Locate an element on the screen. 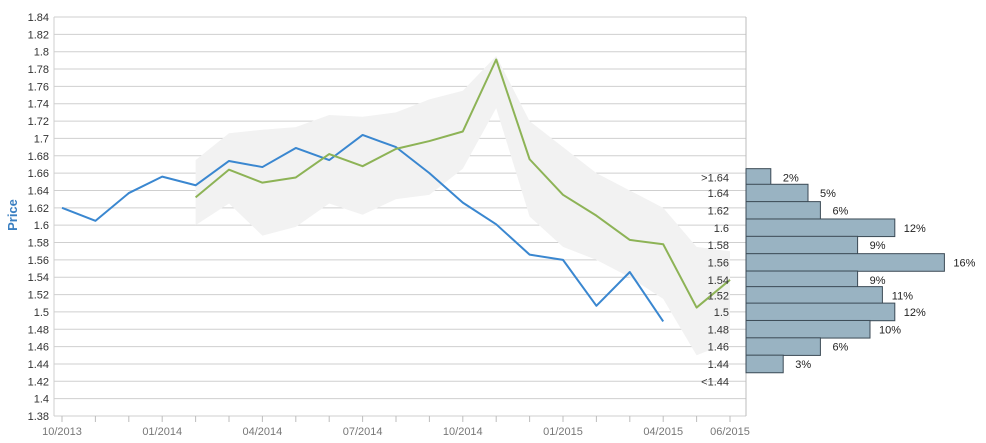 This screenshot has height=443, width=986. price-bucket-label: >1.64 is located at coordinates (715, 178).